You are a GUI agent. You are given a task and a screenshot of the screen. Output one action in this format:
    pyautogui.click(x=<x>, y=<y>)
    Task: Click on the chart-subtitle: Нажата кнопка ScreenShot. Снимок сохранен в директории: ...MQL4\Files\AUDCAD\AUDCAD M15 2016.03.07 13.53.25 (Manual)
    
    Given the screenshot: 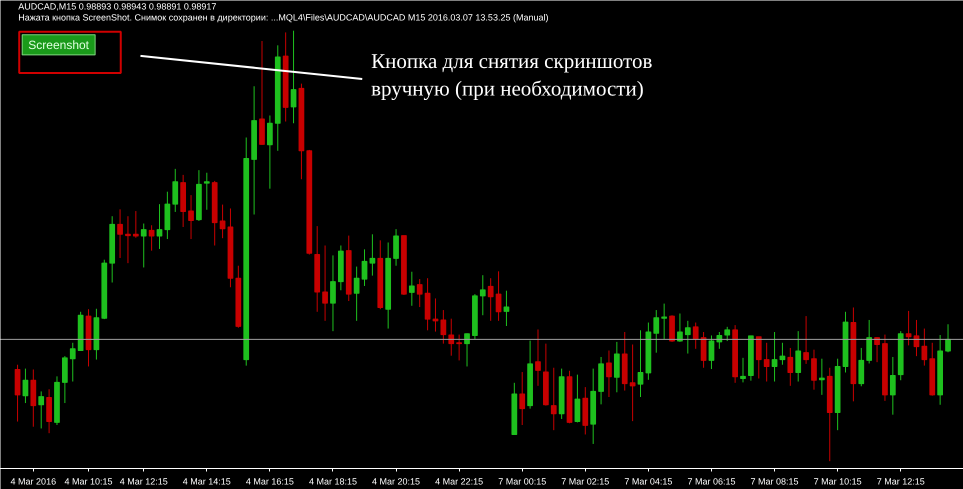 What is the action you would take?
    pyautogui.click(x=283, y=17)
    